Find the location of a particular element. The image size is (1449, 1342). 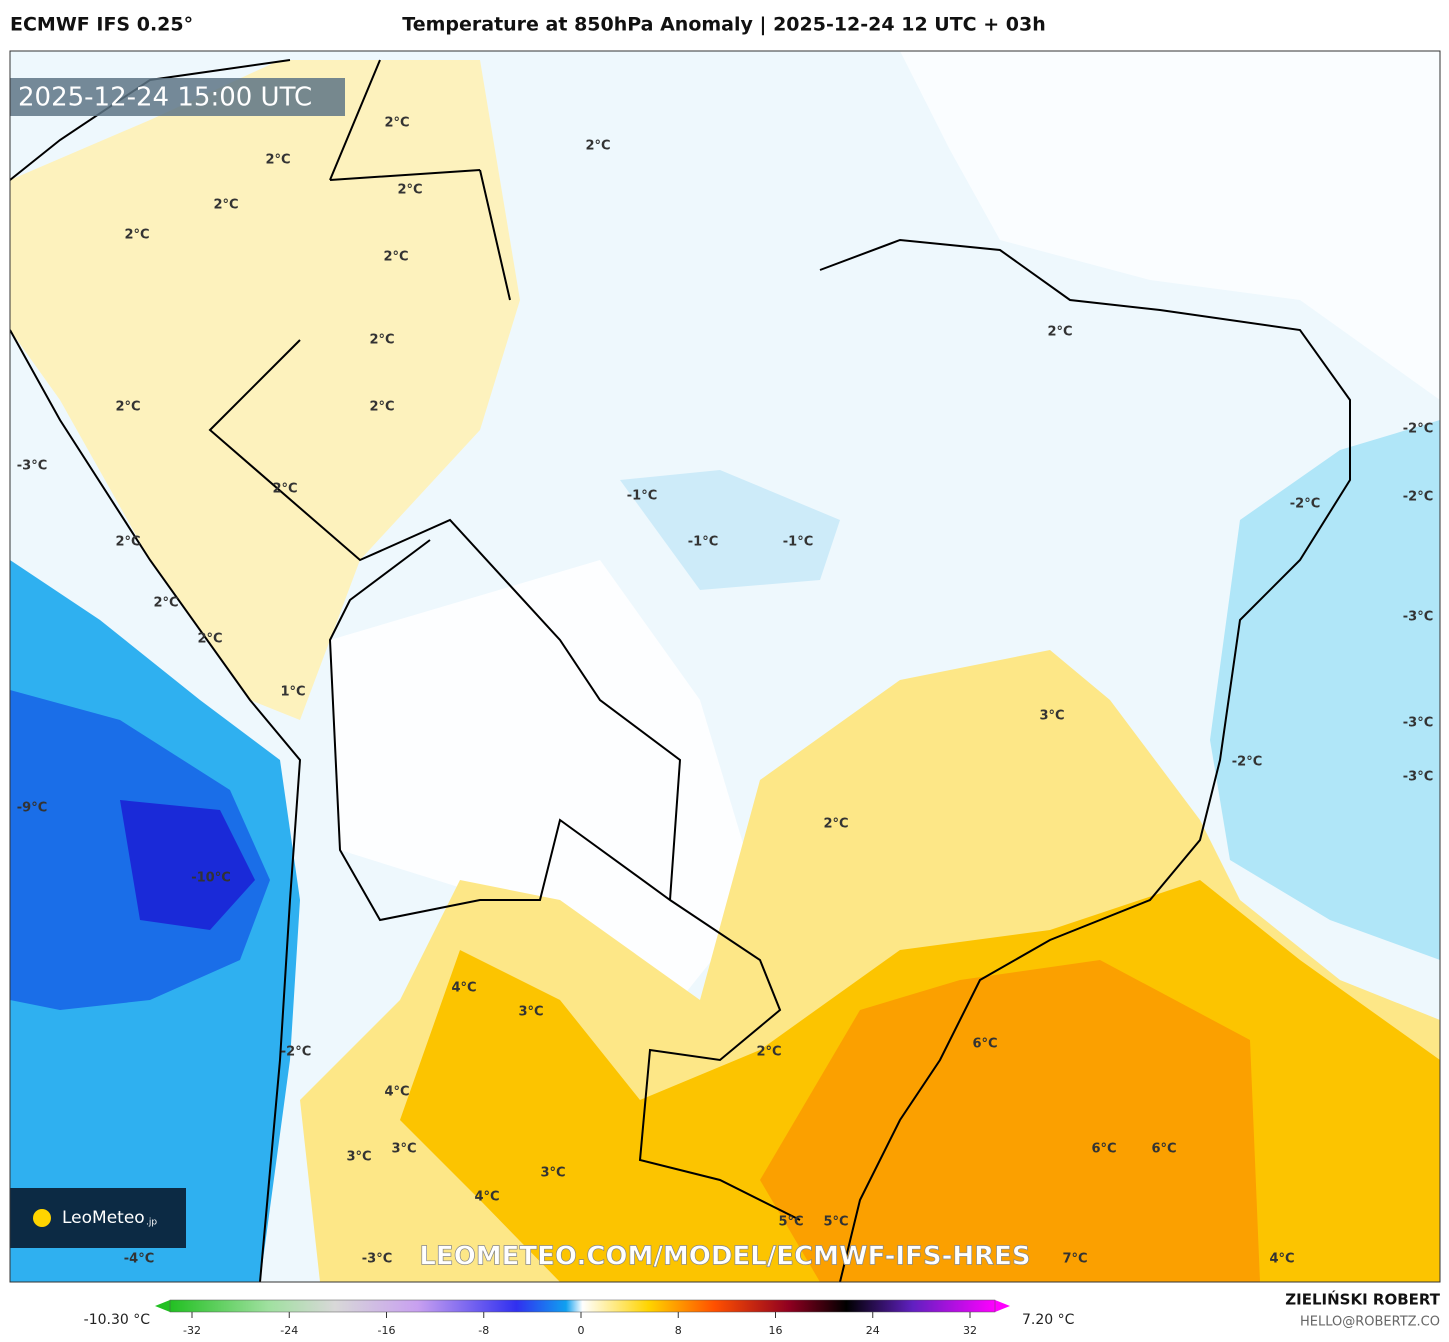

logo-suffix: .jp is located at coordinates (151, 1223).